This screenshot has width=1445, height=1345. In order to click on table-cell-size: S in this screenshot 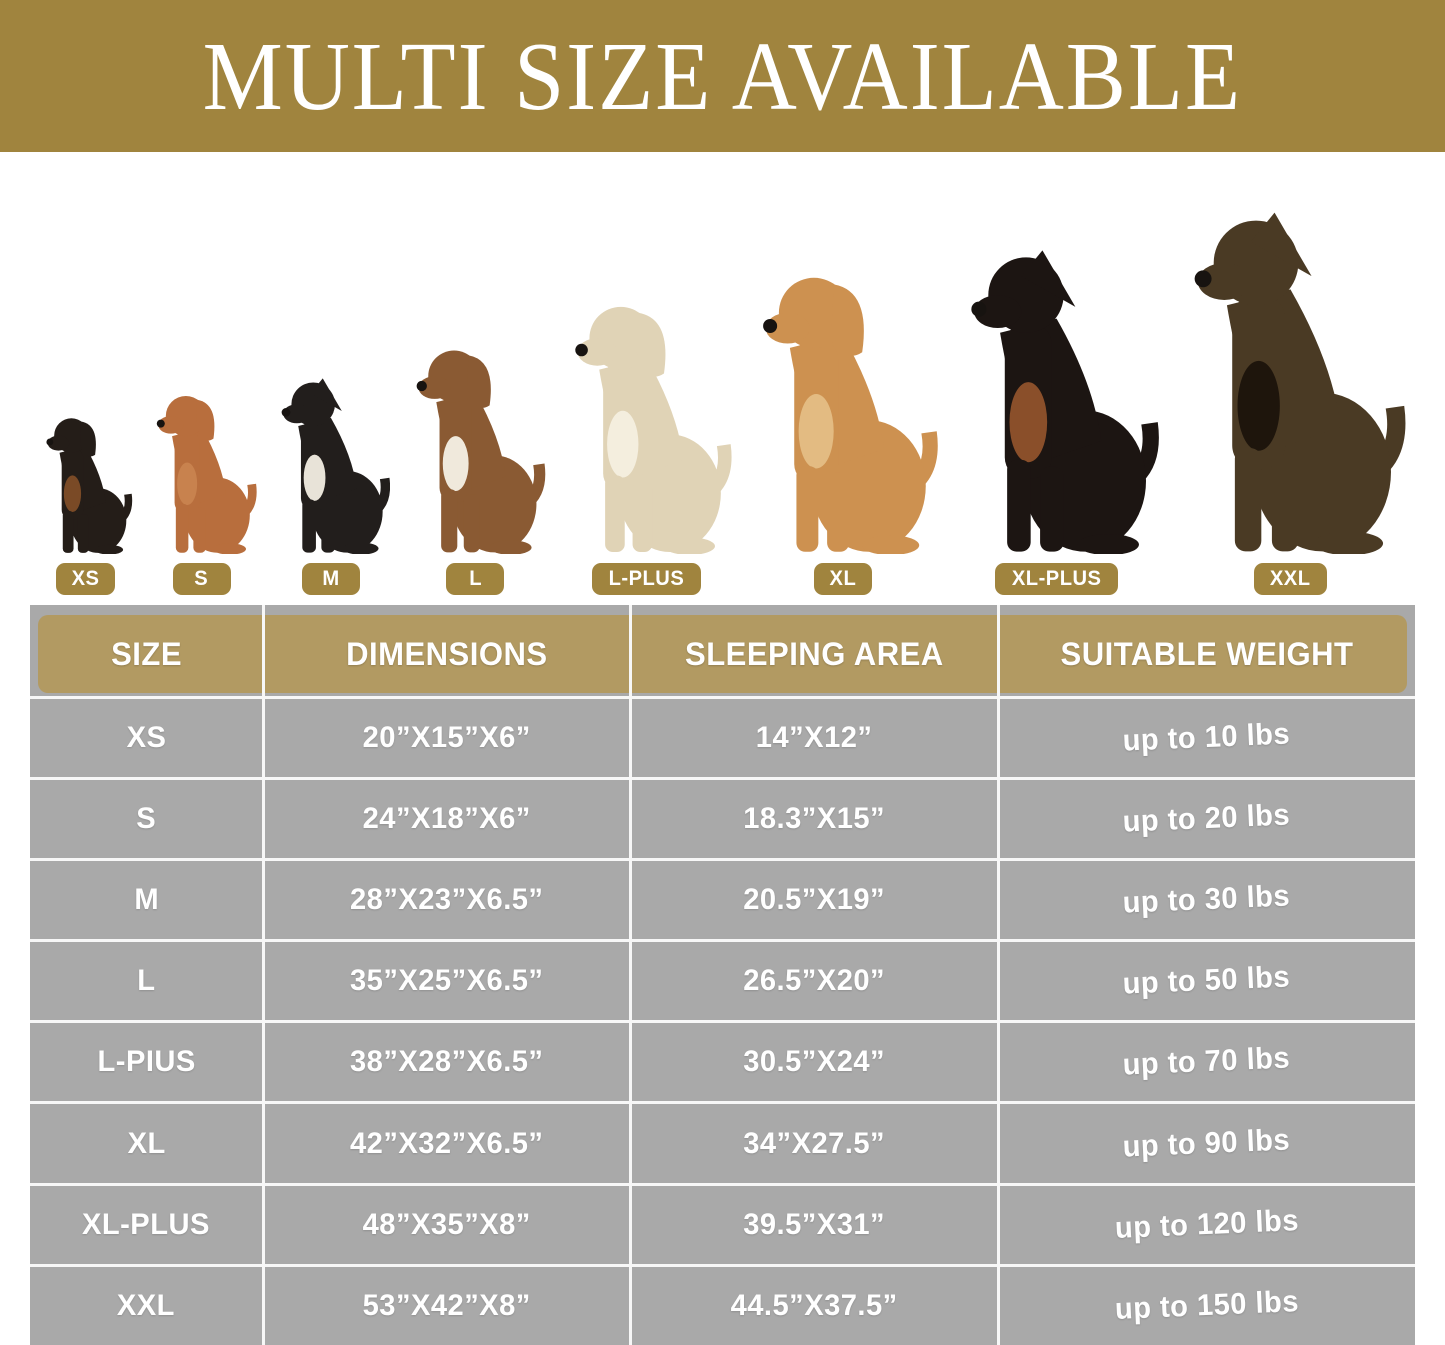, I will do `click(146, 817)`.